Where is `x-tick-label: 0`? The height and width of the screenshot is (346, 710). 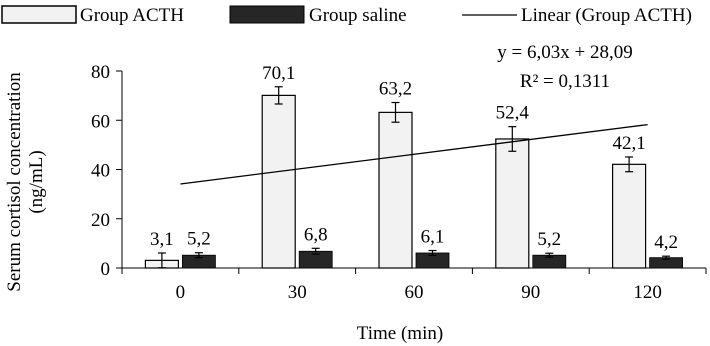
x-tick-label: 0 is located at coordinates (181, 292).